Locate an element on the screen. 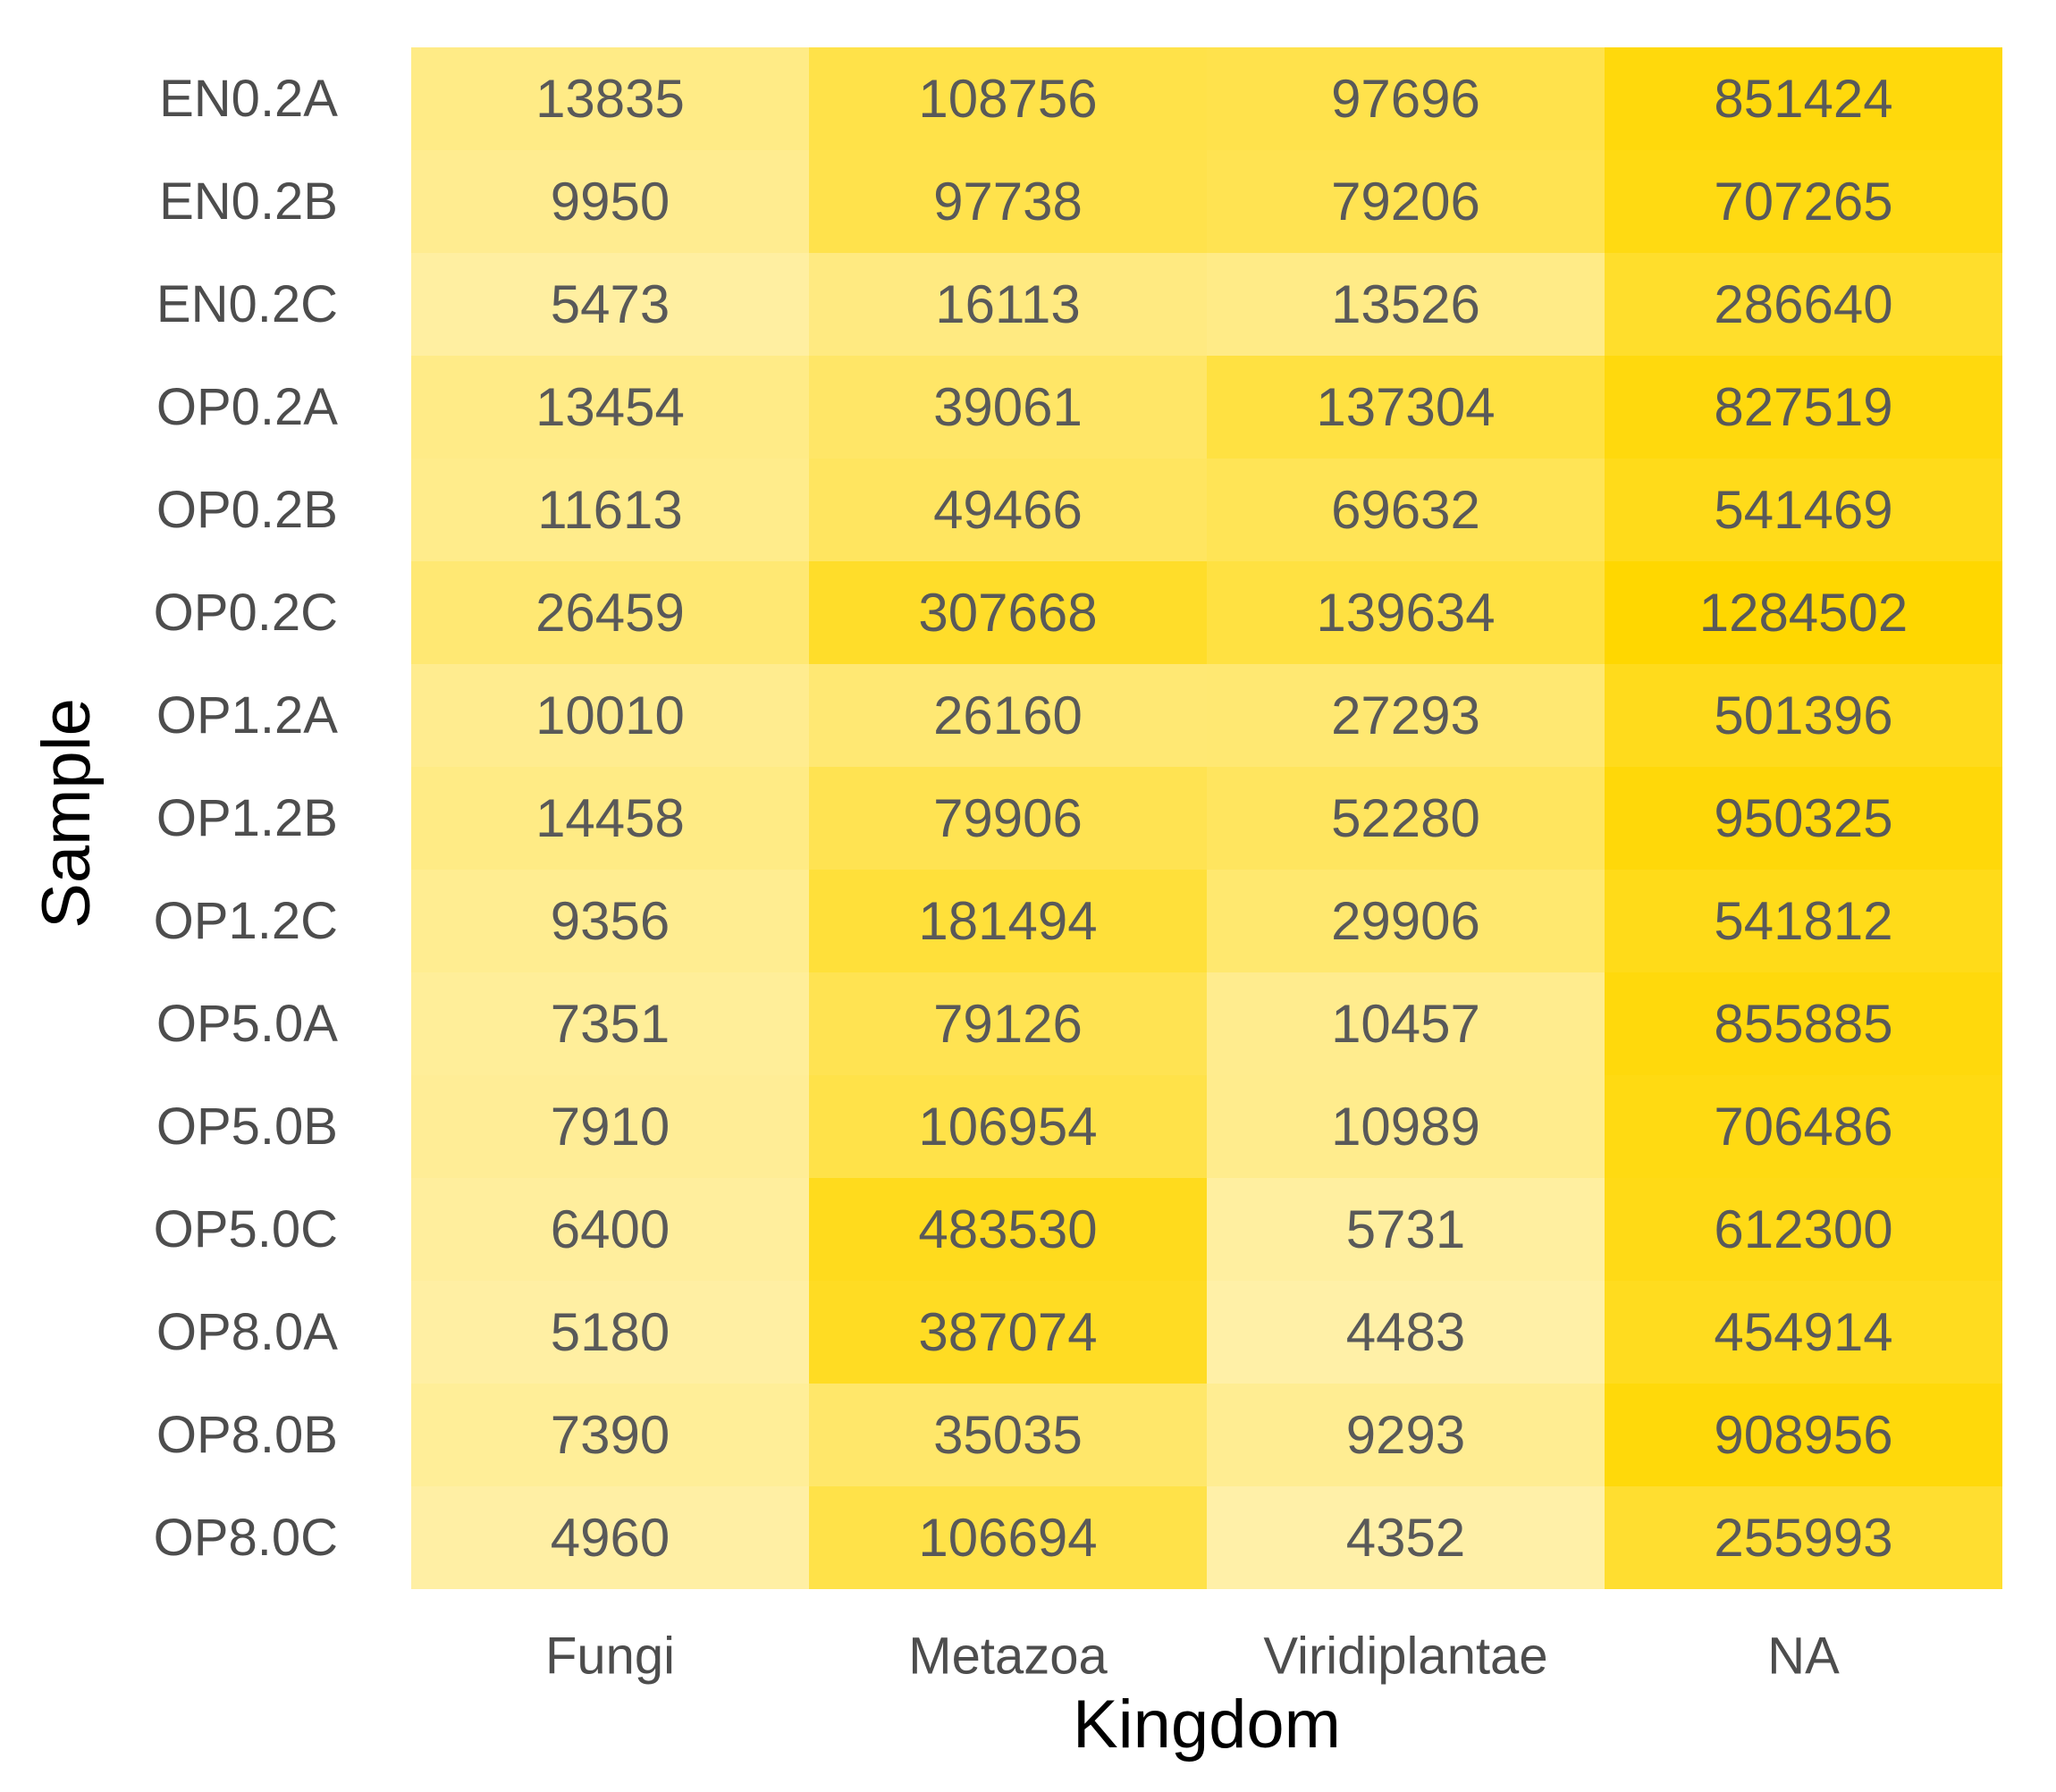  y-tick-label: EN0.2C is located at coordinates (247, 304).